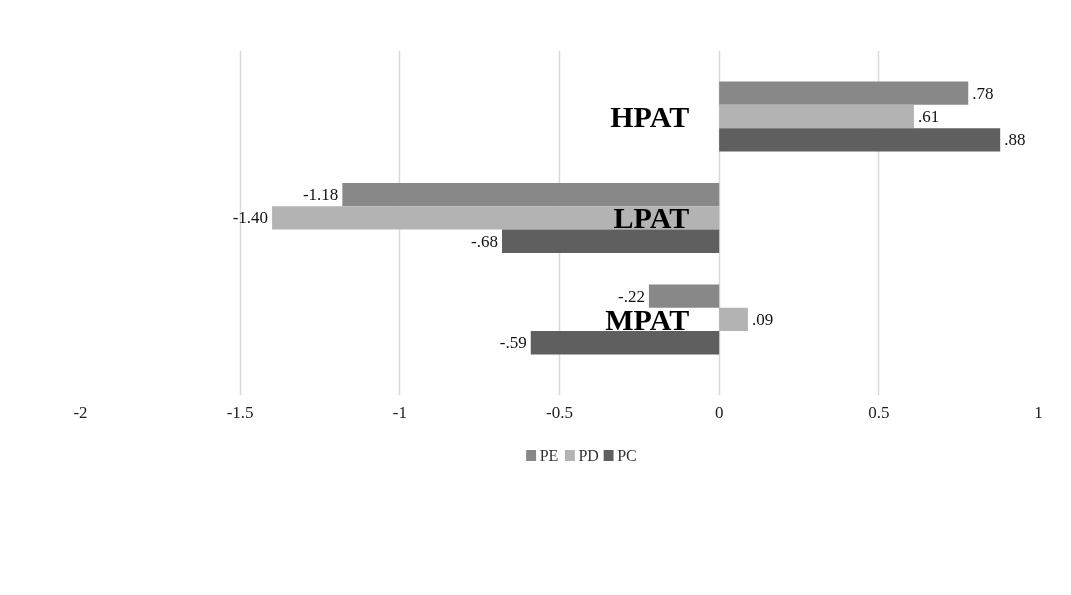 The image size is (1071, 595). What do you see at coordinates (513, 343) in the screenshot?
I see `data-label: -.59` at bounding box center [513, 343].